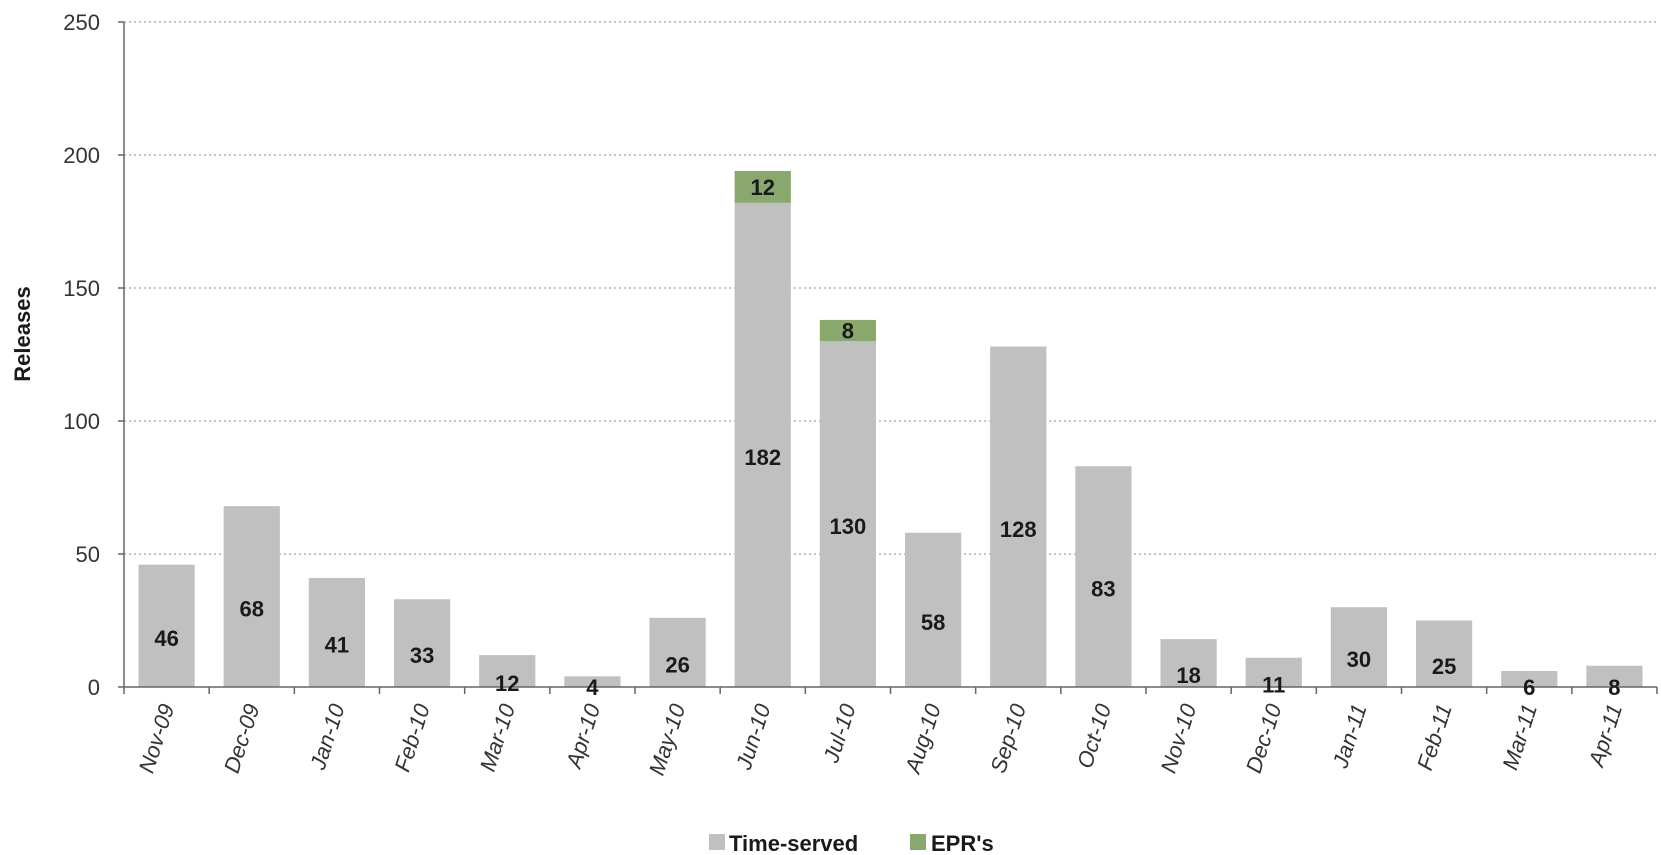 This screenshot has height=855, width=1661. Describe the element at coordinates (1188, 675) in the screenshot. I see `data-label: 18` at that location.